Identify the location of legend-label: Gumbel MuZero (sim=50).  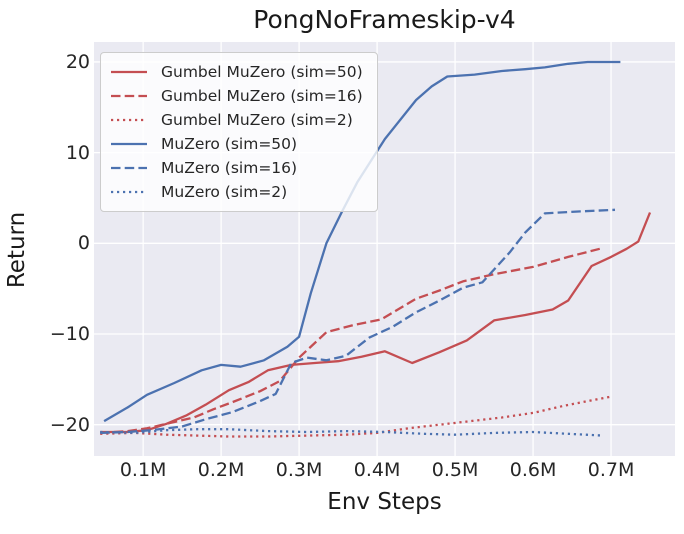
(262, 72).